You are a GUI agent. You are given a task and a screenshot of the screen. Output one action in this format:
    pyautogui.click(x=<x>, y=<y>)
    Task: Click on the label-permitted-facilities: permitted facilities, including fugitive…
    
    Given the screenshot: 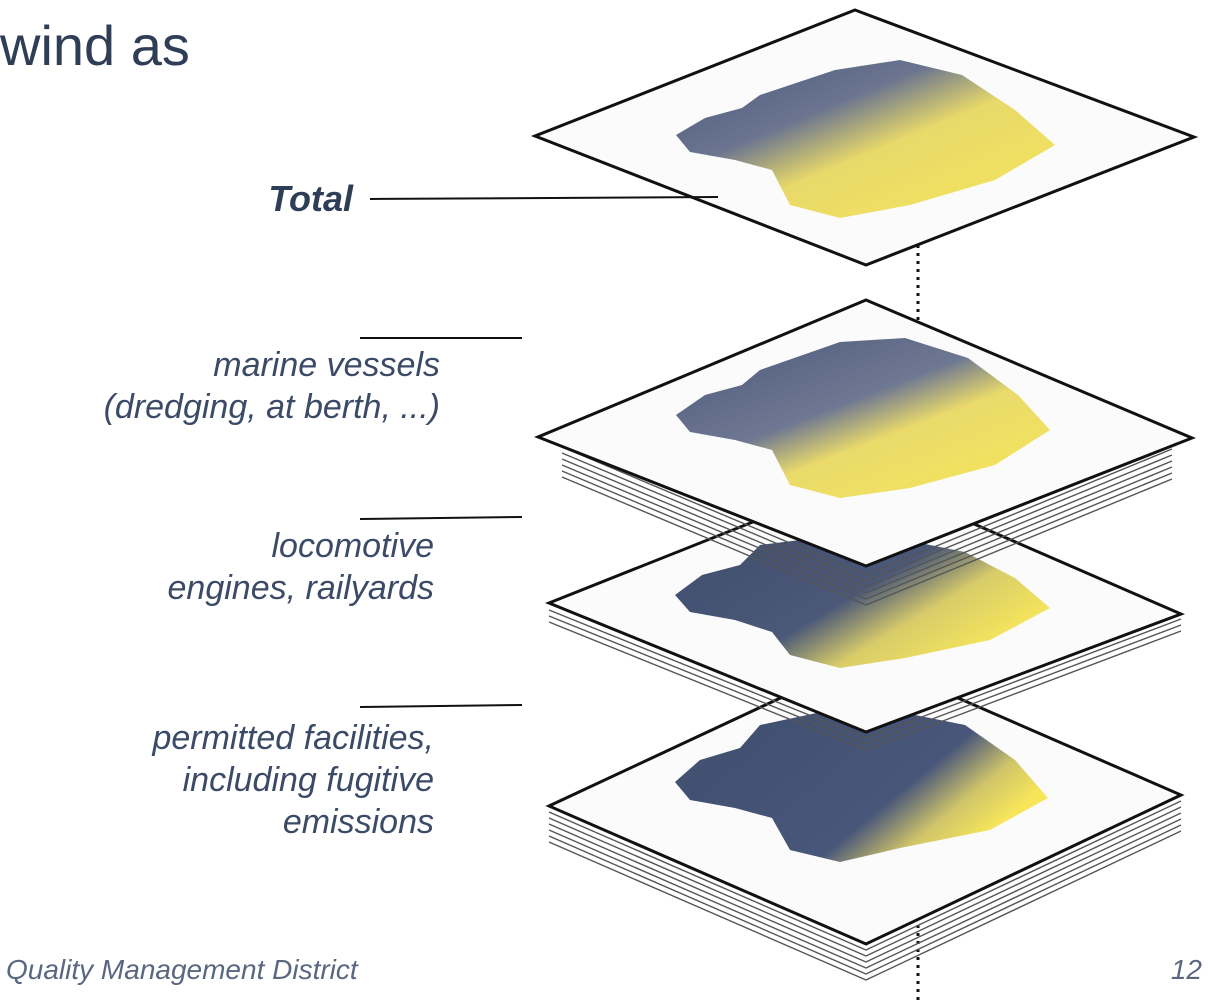 What is the action you would take?
    pyautogui.click(x=293, y=780)
    